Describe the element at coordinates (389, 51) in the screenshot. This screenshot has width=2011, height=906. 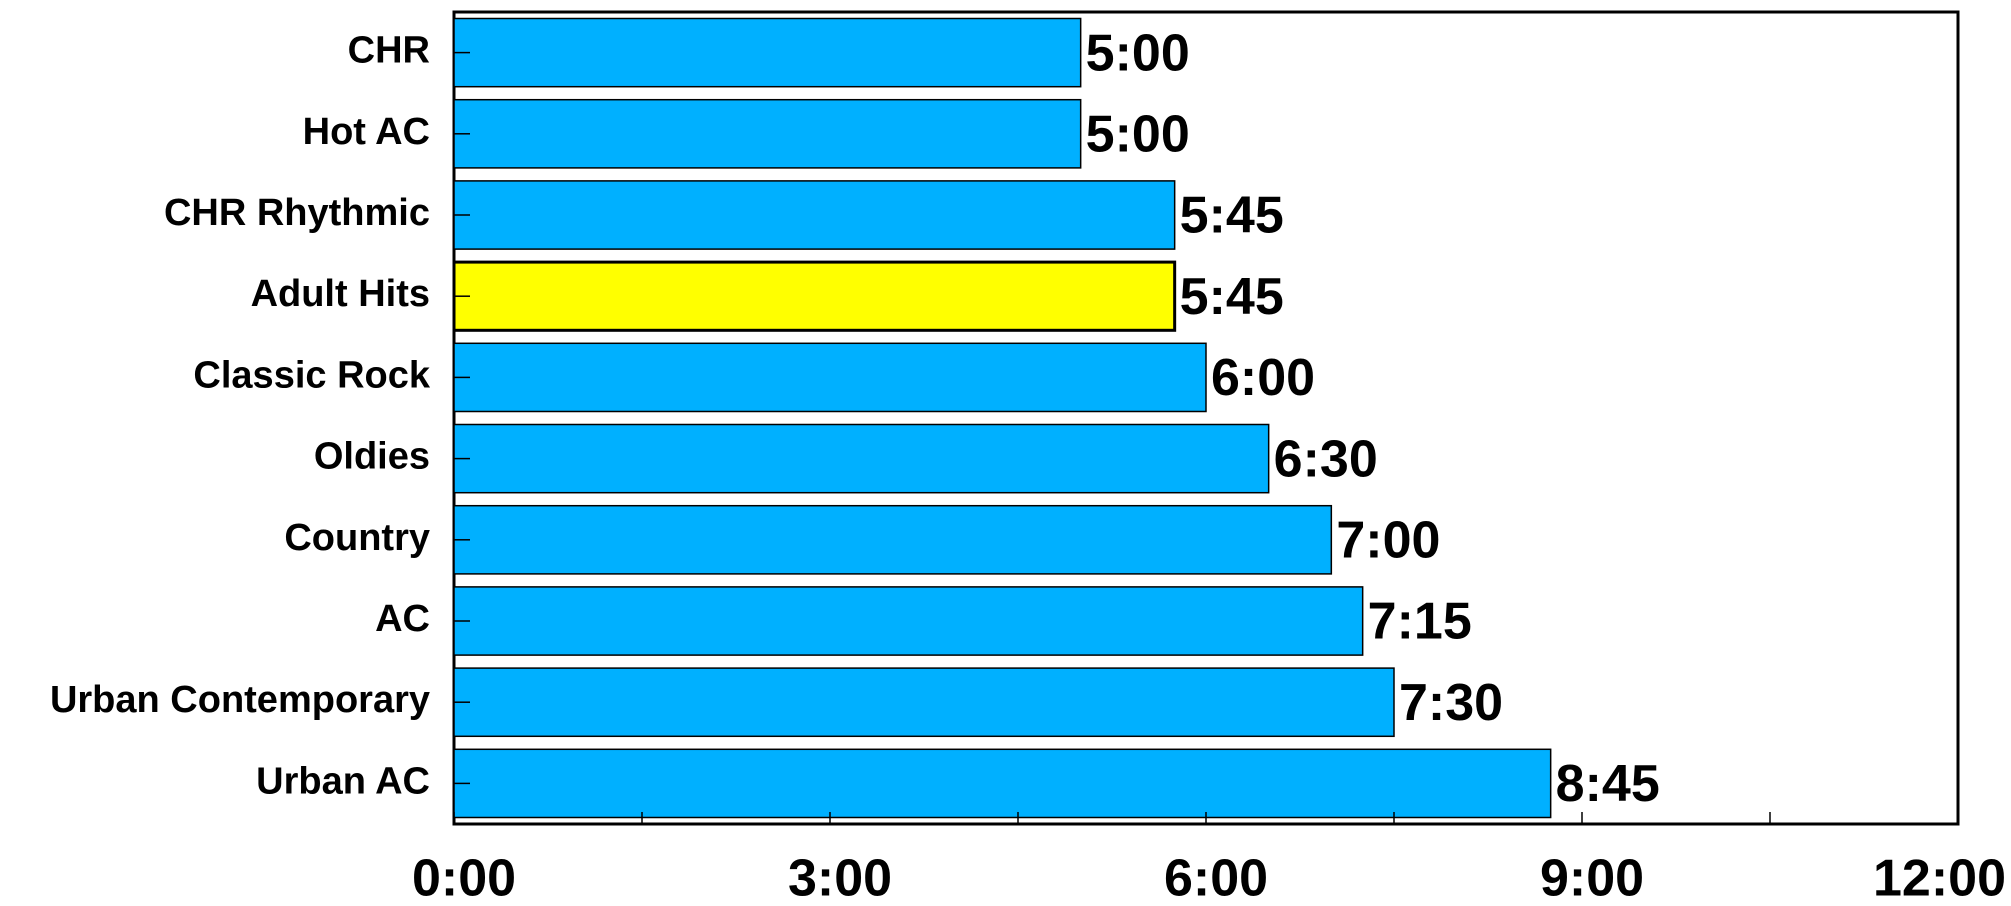
I see `category-label: CHR` at that location.